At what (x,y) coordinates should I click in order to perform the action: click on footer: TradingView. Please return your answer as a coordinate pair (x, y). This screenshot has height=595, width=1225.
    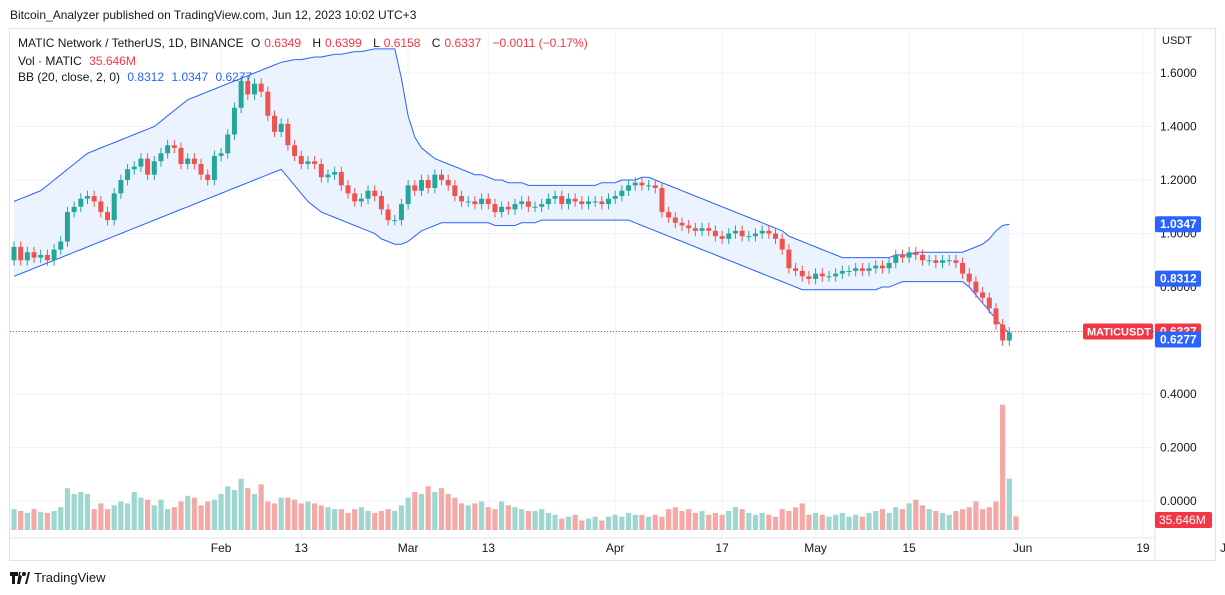
    Looking at the image, I should click on (58, 577).